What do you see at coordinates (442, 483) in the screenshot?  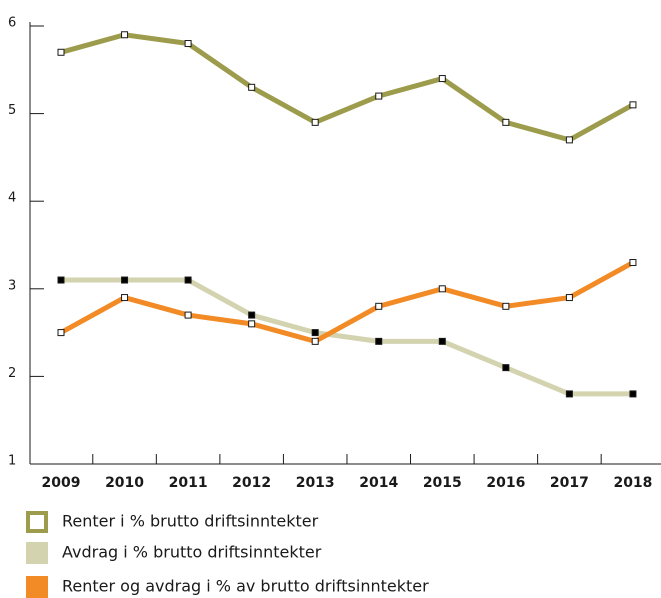 I see `x-tick-label: 2015` at bounding box center [442, 483].